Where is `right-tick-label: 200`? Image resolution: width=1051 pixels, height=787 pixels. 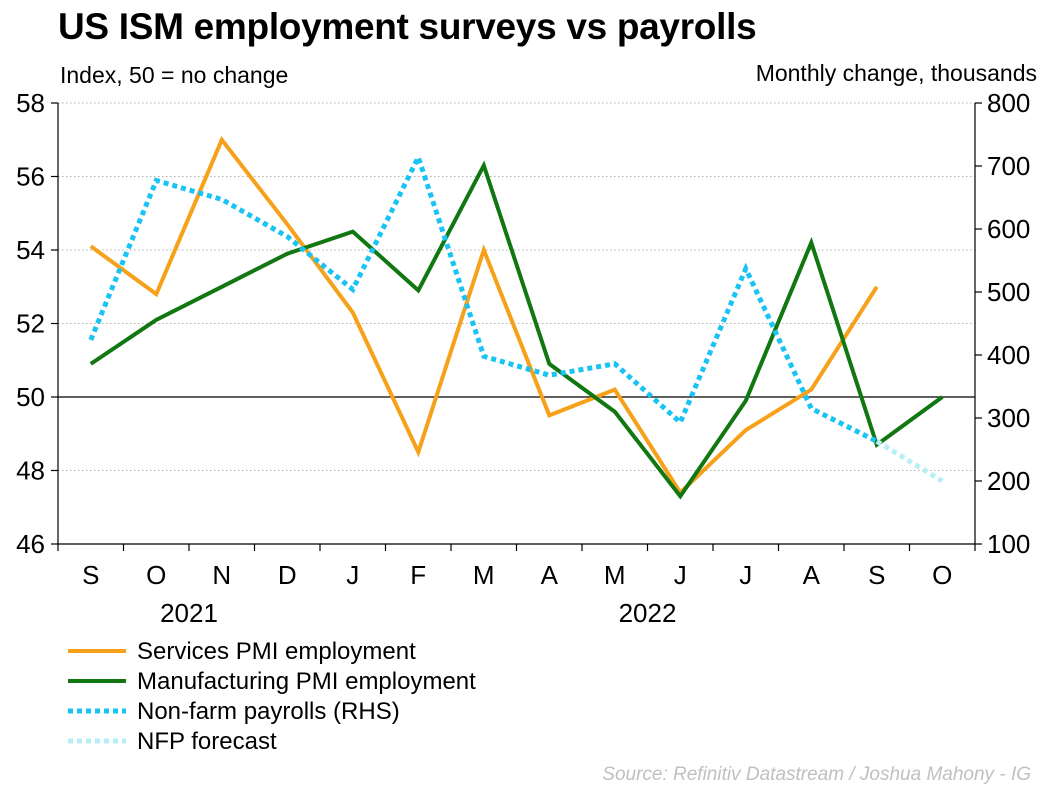
right-tick-label: 200 is located at coordinates (1008, 481).